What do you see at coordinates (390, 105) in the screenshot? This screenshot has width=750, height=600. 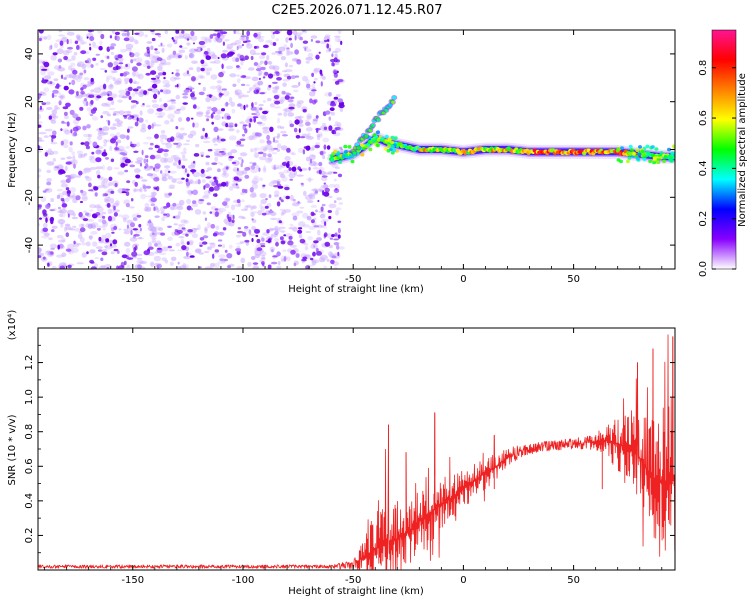 I see `branch-pixel` at bounding box center [390, 105].